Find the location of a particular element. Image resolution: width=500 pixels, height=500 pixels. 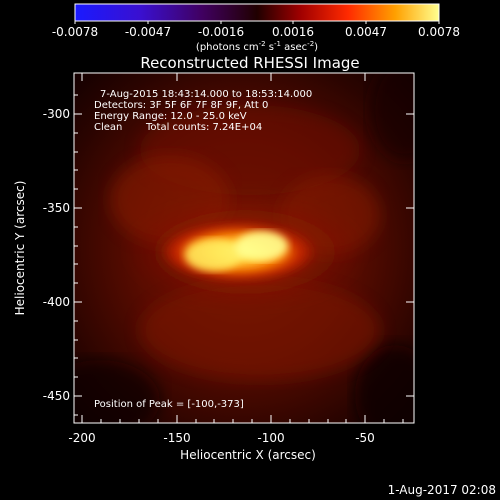

x-tick-0: -200 is located at coordinates (81, 438).